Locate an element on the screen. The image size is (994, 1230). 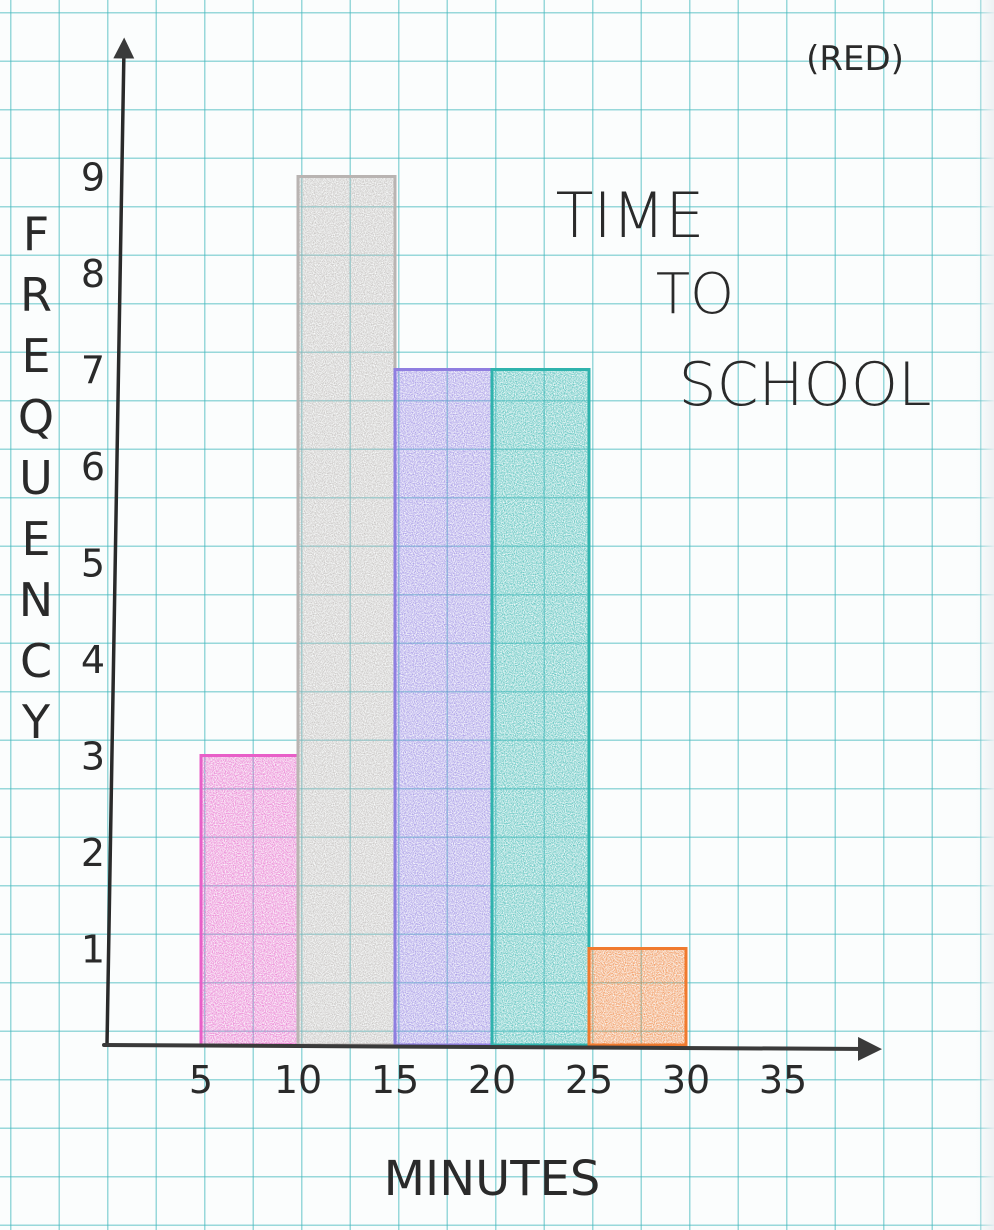
x-tick-label: 15 is located at coordinates (395, 1080).